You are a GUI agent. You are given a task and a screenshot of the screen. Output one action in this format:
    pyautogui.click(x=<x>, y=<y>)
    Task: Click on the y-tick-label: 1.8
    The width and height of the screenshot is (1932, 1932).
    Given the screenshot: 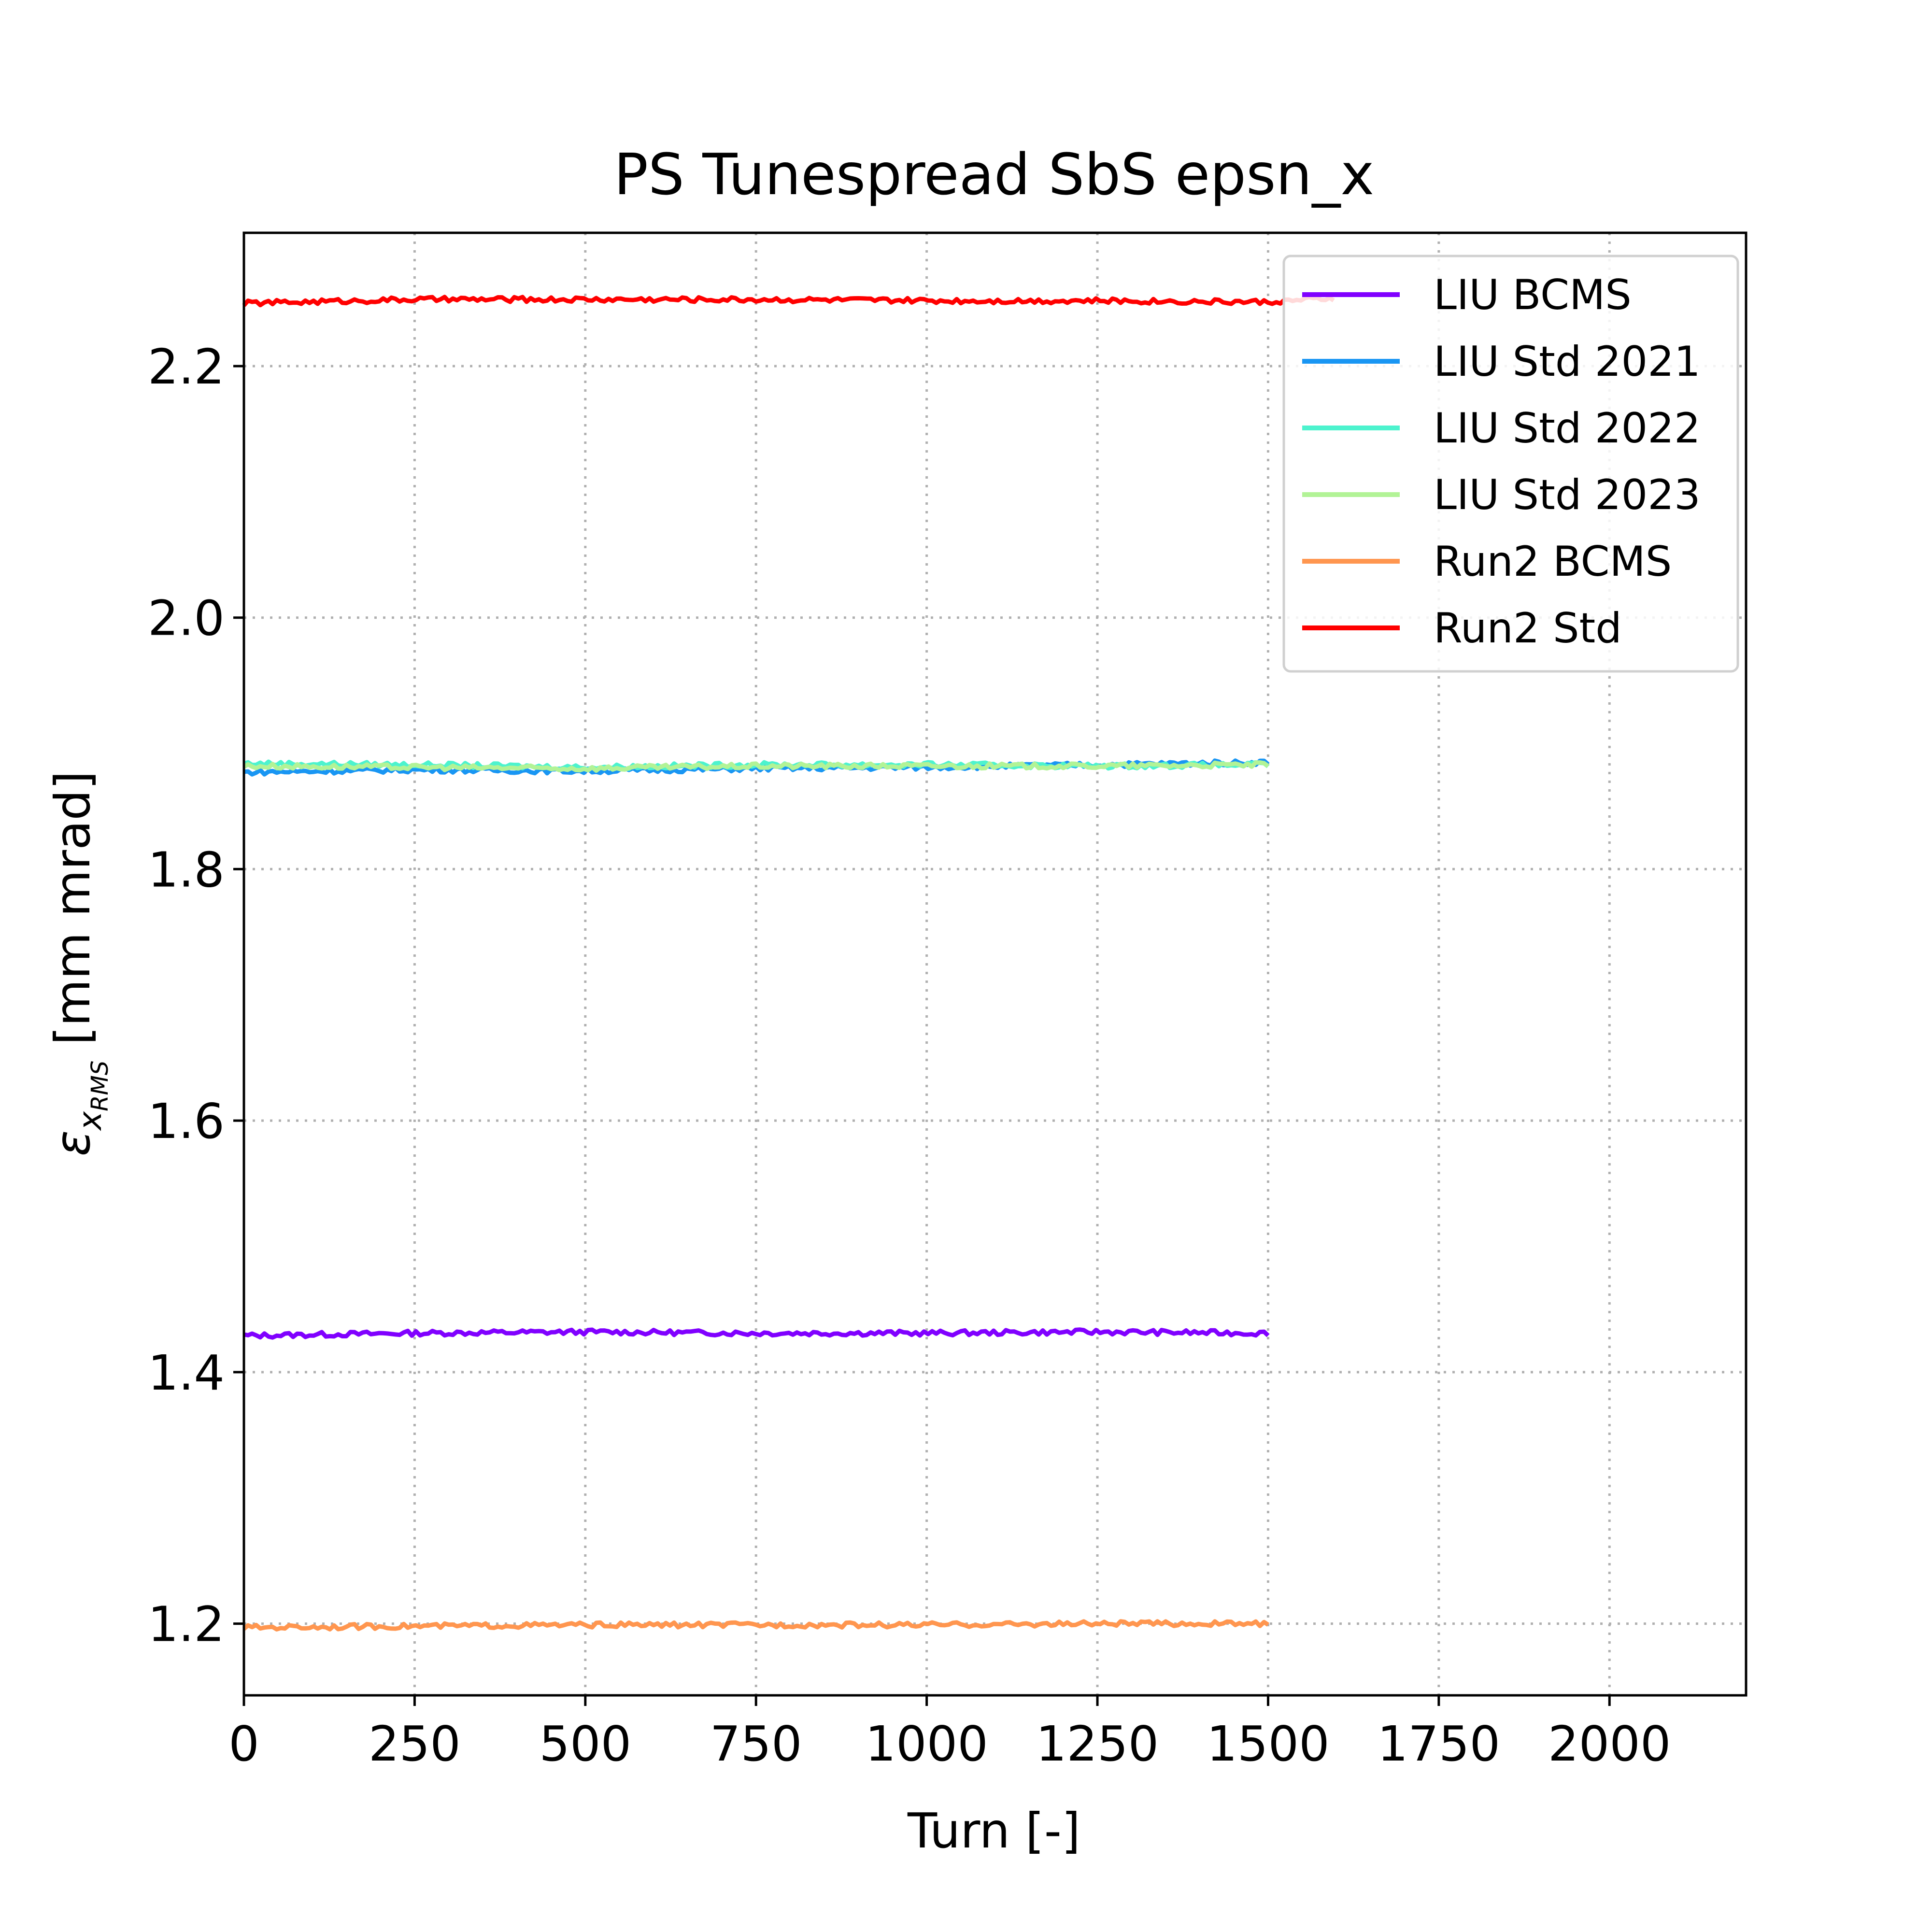 What is the action you would take?
    pyautogui.click(x=186, y=869)
    